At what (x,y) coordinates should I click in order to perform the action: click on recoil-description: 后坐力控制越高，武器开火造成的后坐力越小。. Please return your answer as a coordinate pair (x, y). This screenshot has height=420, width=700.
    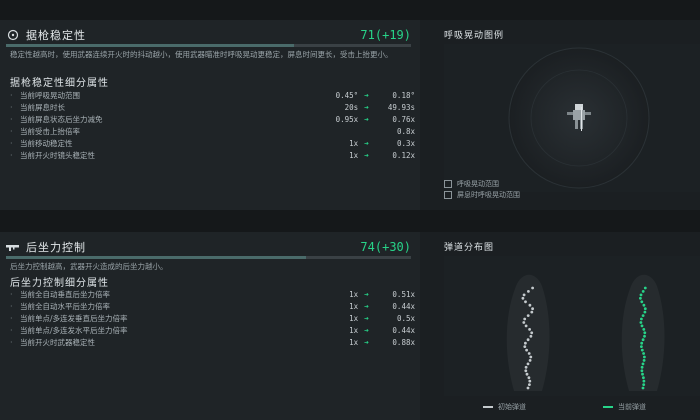
    Looking at the image, I should click on (89, 266).